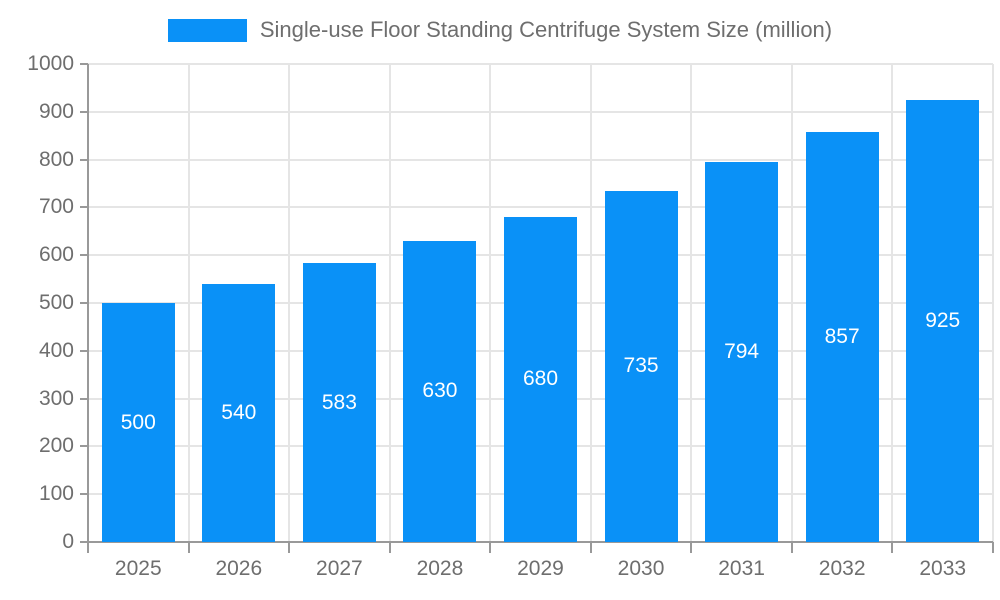  I want to click on bar-2033: 925, so click(943, 320).